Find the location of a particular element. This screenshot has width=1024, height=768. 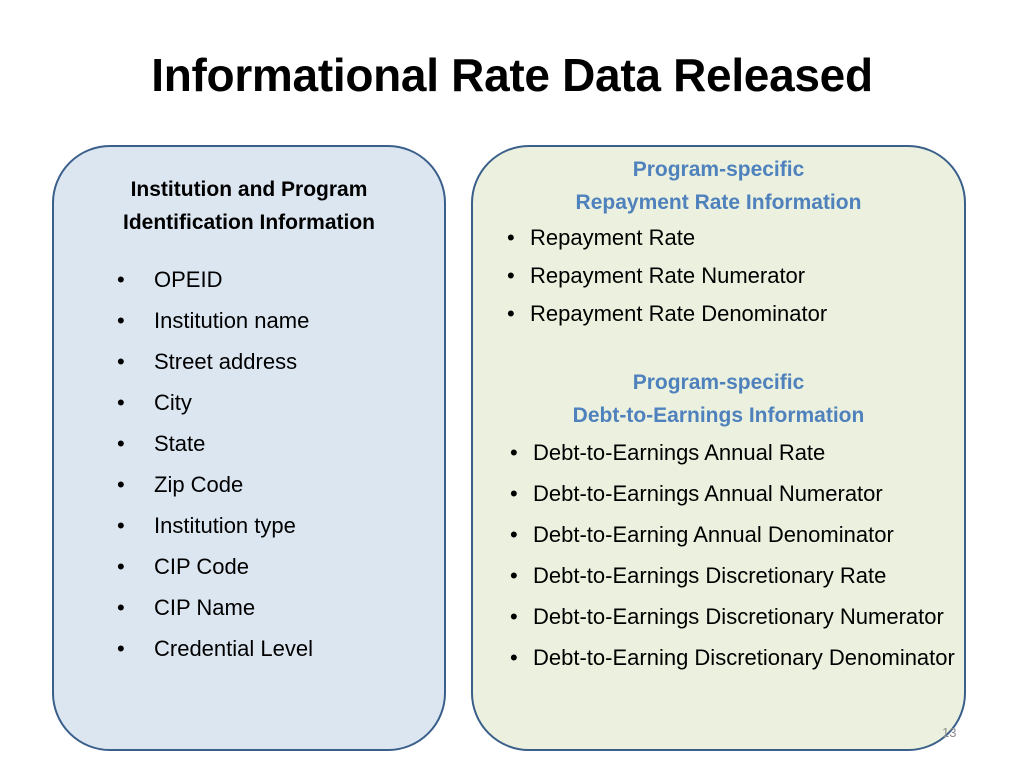

list-item: • Institution name is located at coordinates (183, 325).